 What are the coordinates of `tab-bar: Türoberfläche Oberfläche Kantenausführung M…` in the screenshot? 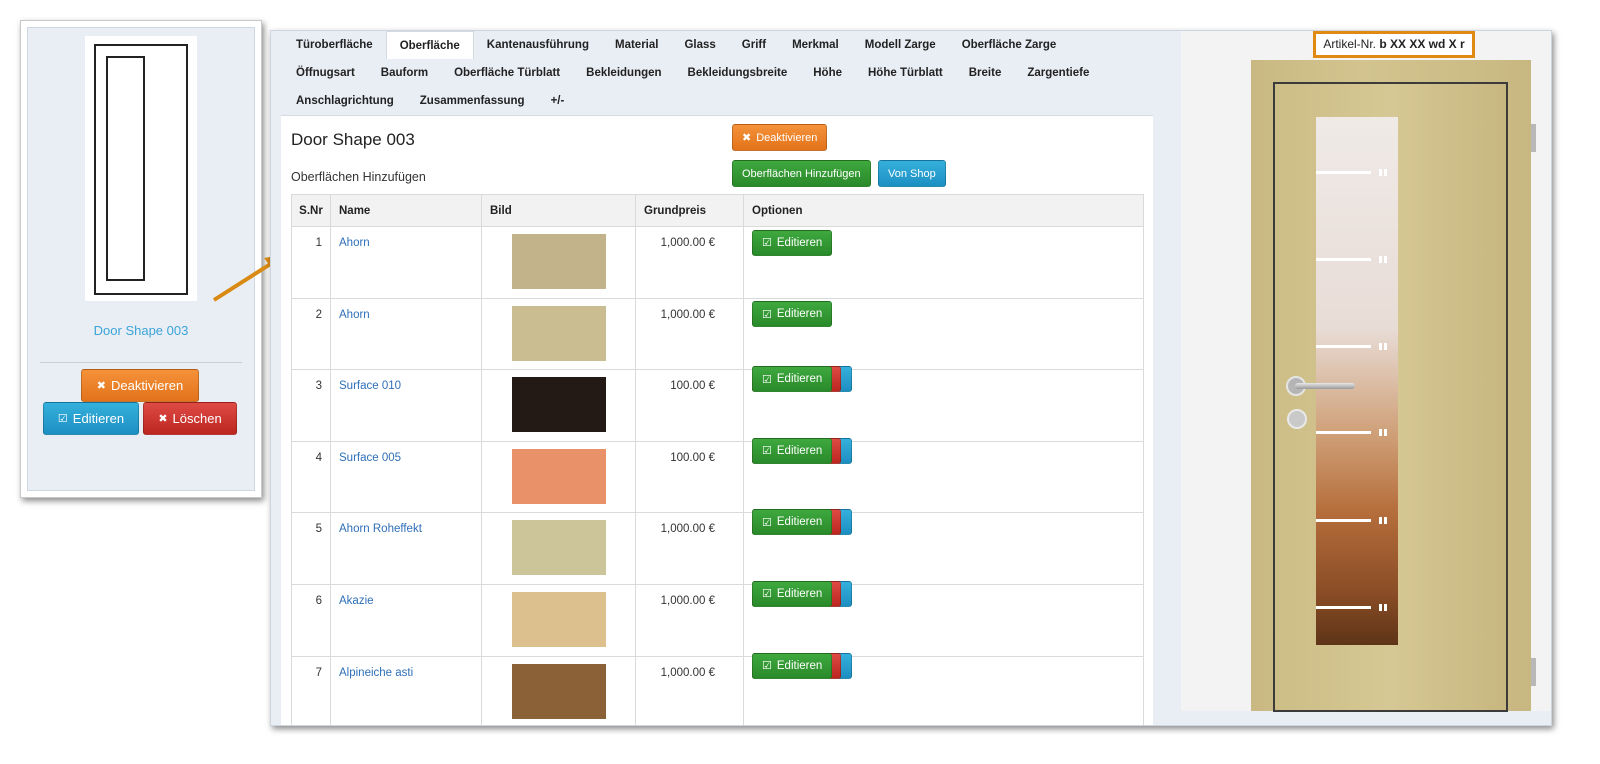 It's located at (723, 73).